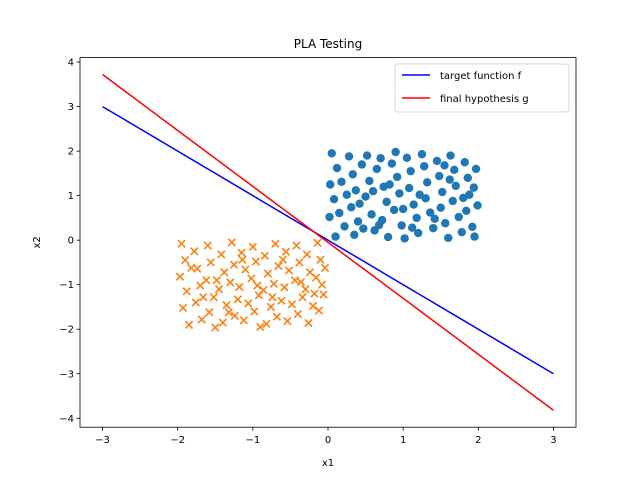  Describe the element at coordinates (478, 440) in the screenshot. I see `x-tick-label: 2` at that location.